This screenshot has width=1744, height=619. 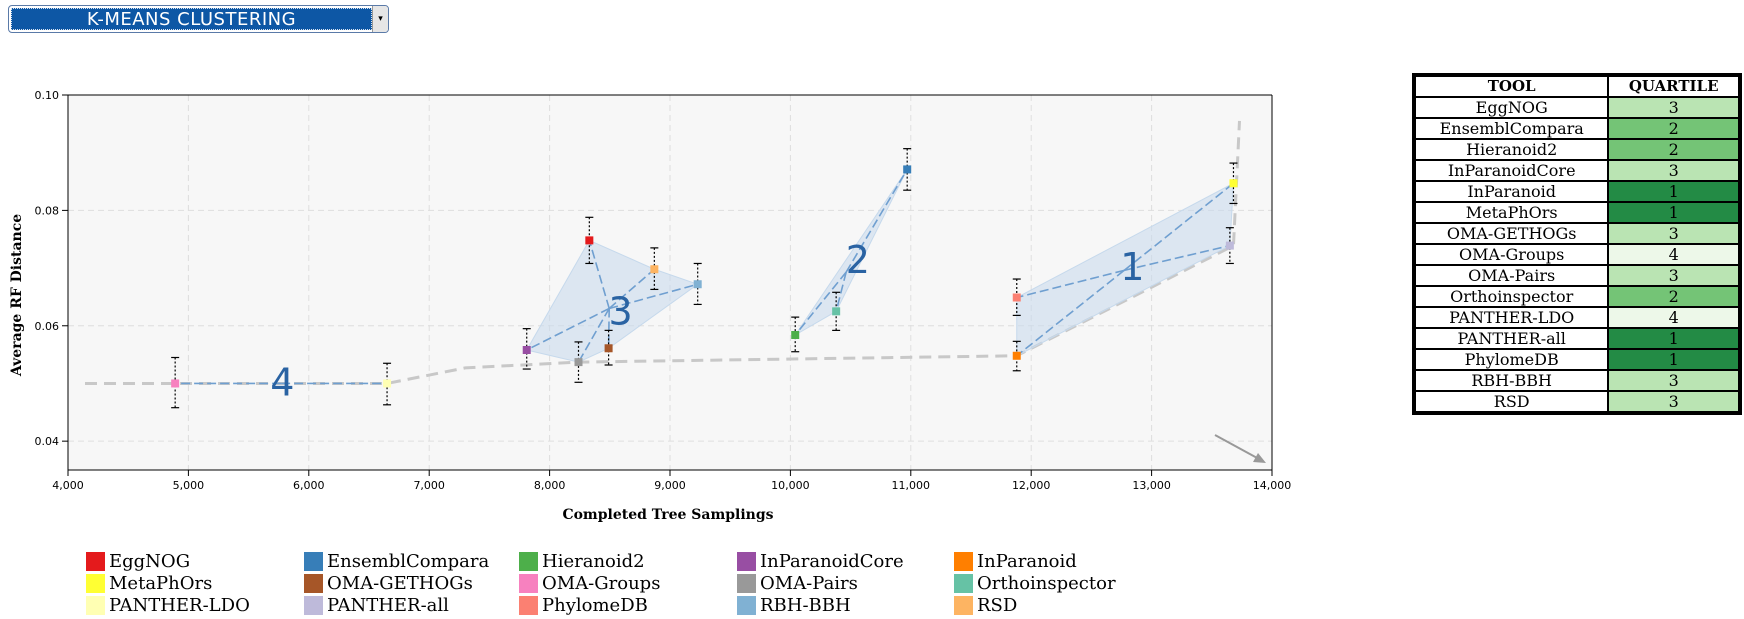 What do you see at coordinates (1511, 338) in the screenshot?
I see `tool-cell: PANTHER-all` at bounding box center [1511, 338].